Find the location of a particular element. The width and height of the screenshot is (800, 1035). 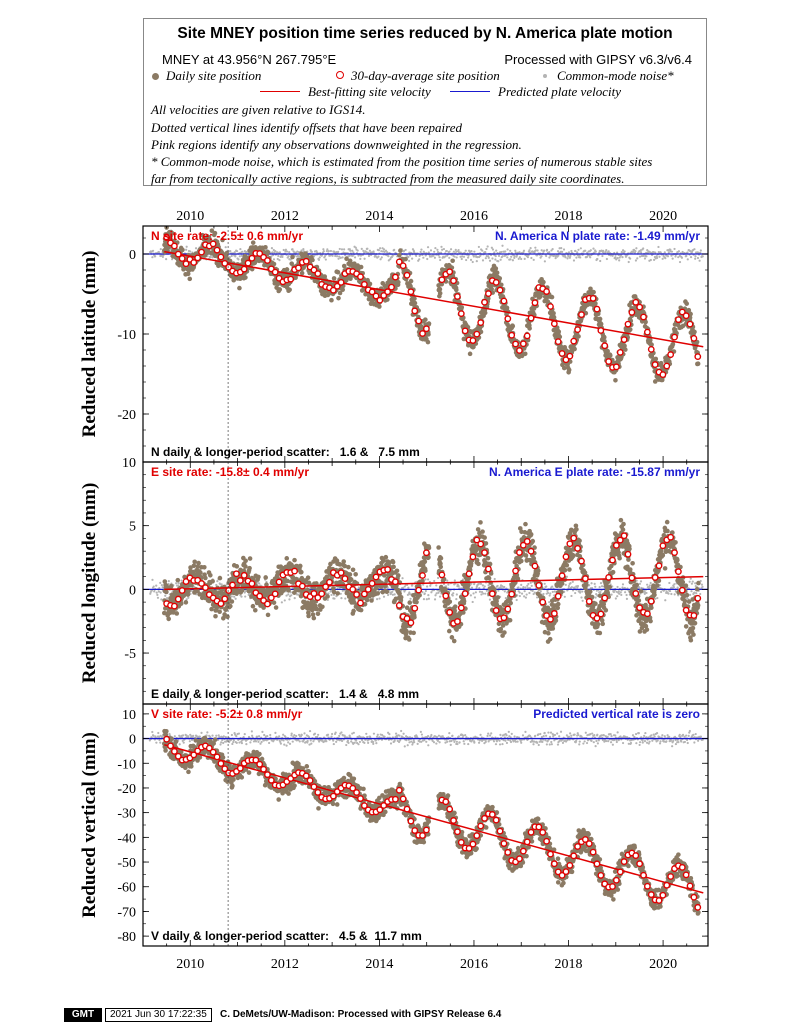

legend-daily: Daily site position is located at coordinates (214, 75).